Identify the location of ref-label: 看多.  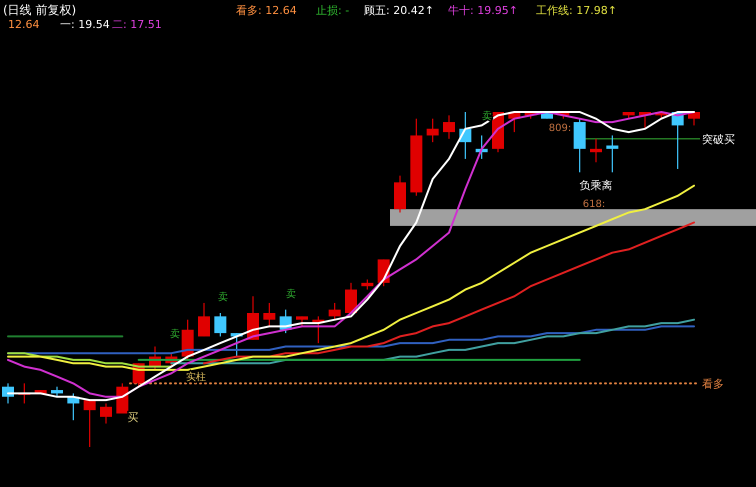
(713, 383).